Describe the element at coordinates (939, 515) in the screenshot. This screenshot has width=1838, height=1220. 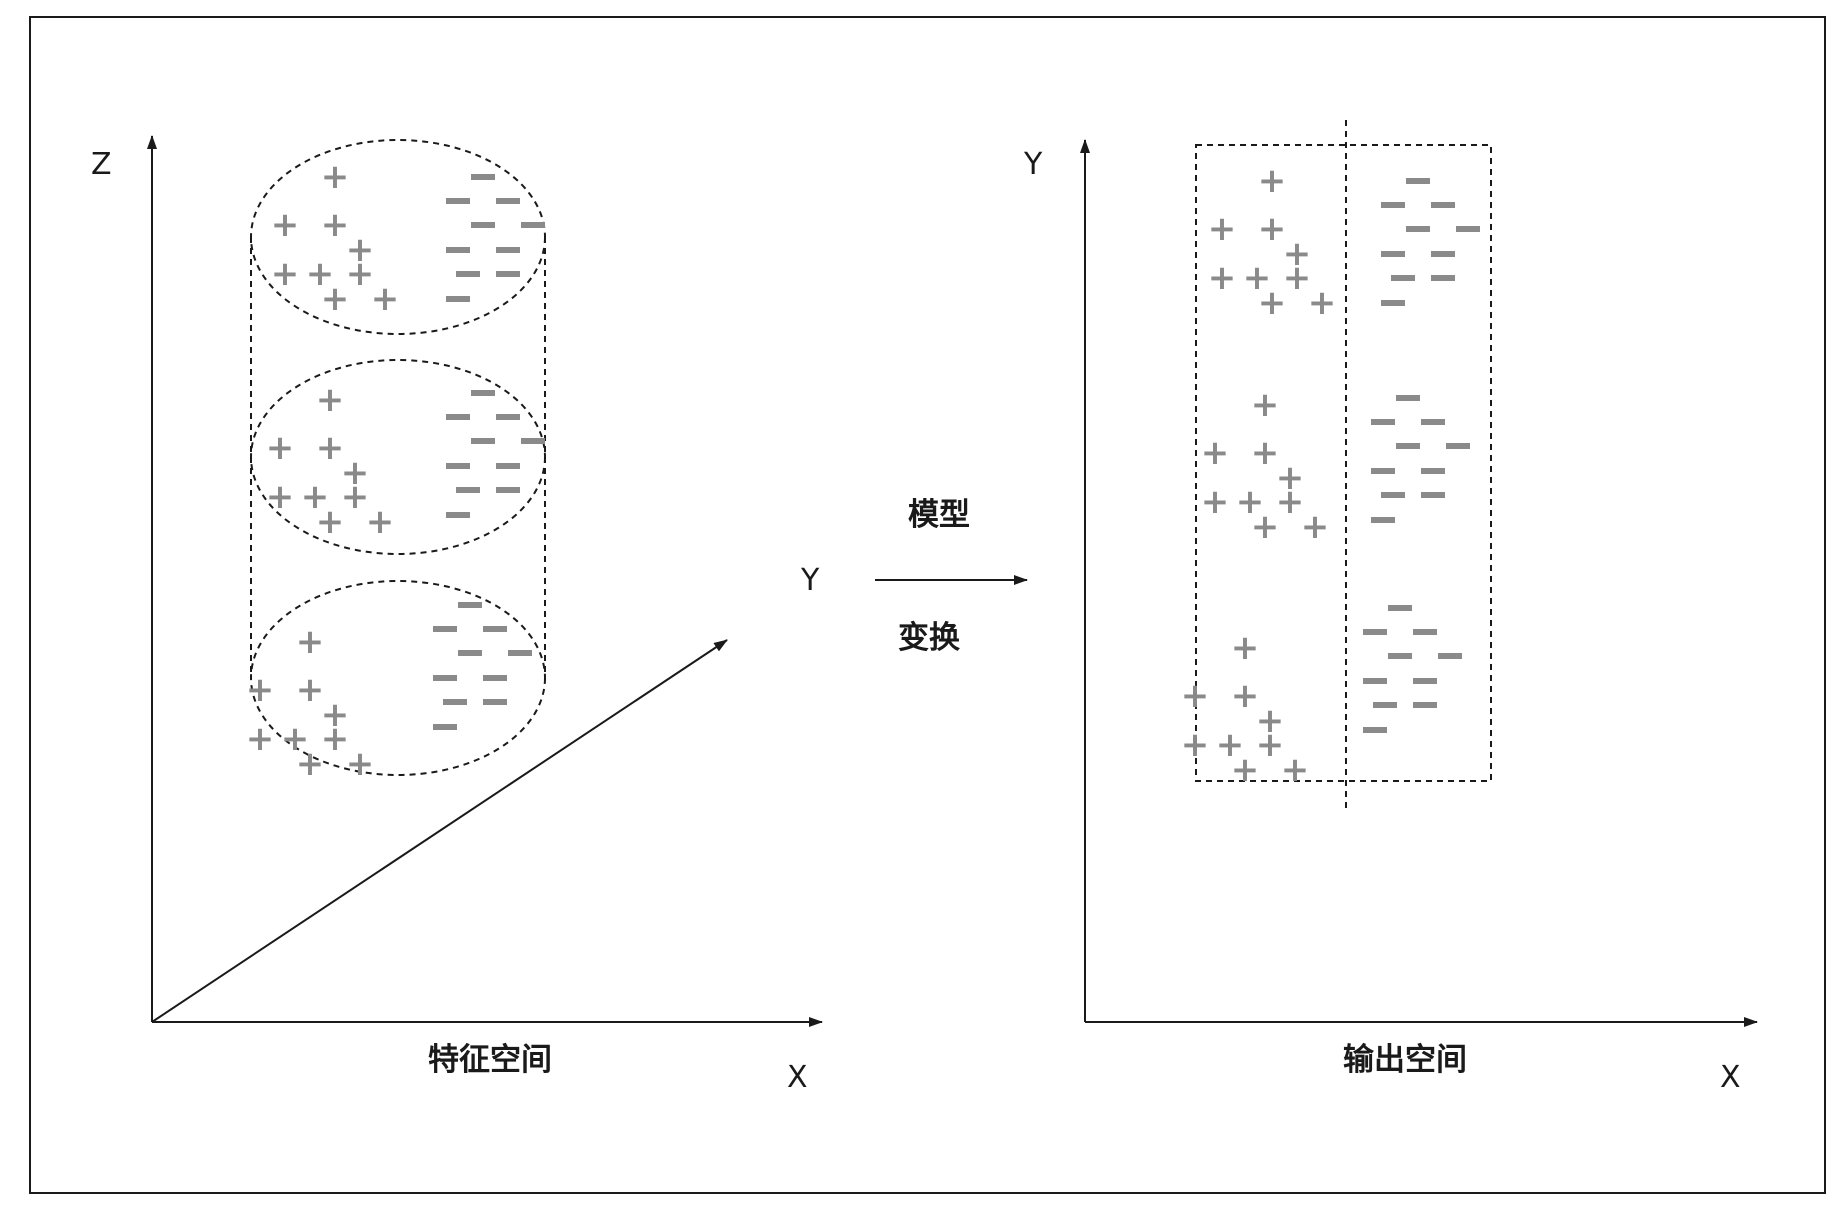
I see `transform-label-top: 模型` at that location.